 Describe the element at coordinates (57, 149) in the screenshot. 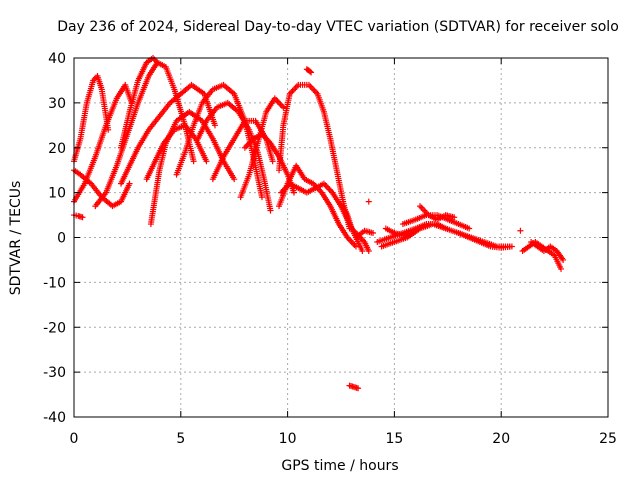

I see `y-tick-label: 20` at that location.